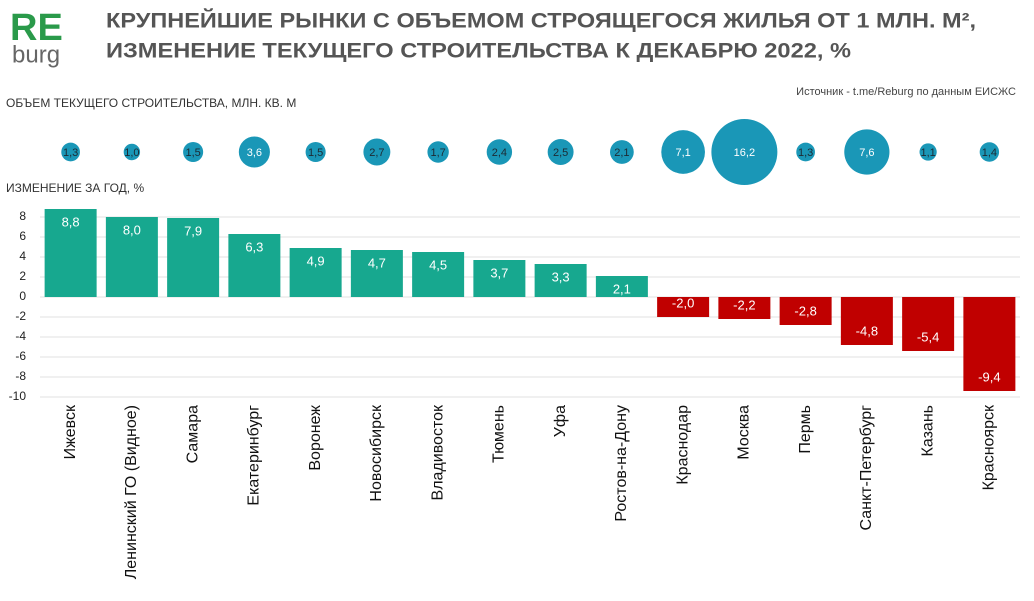 This screenshot has width=1034, height=601. Describe the element at coordinates (315, 438) in the screenshot. I see `x-tick-label: Воронеж` at that location.